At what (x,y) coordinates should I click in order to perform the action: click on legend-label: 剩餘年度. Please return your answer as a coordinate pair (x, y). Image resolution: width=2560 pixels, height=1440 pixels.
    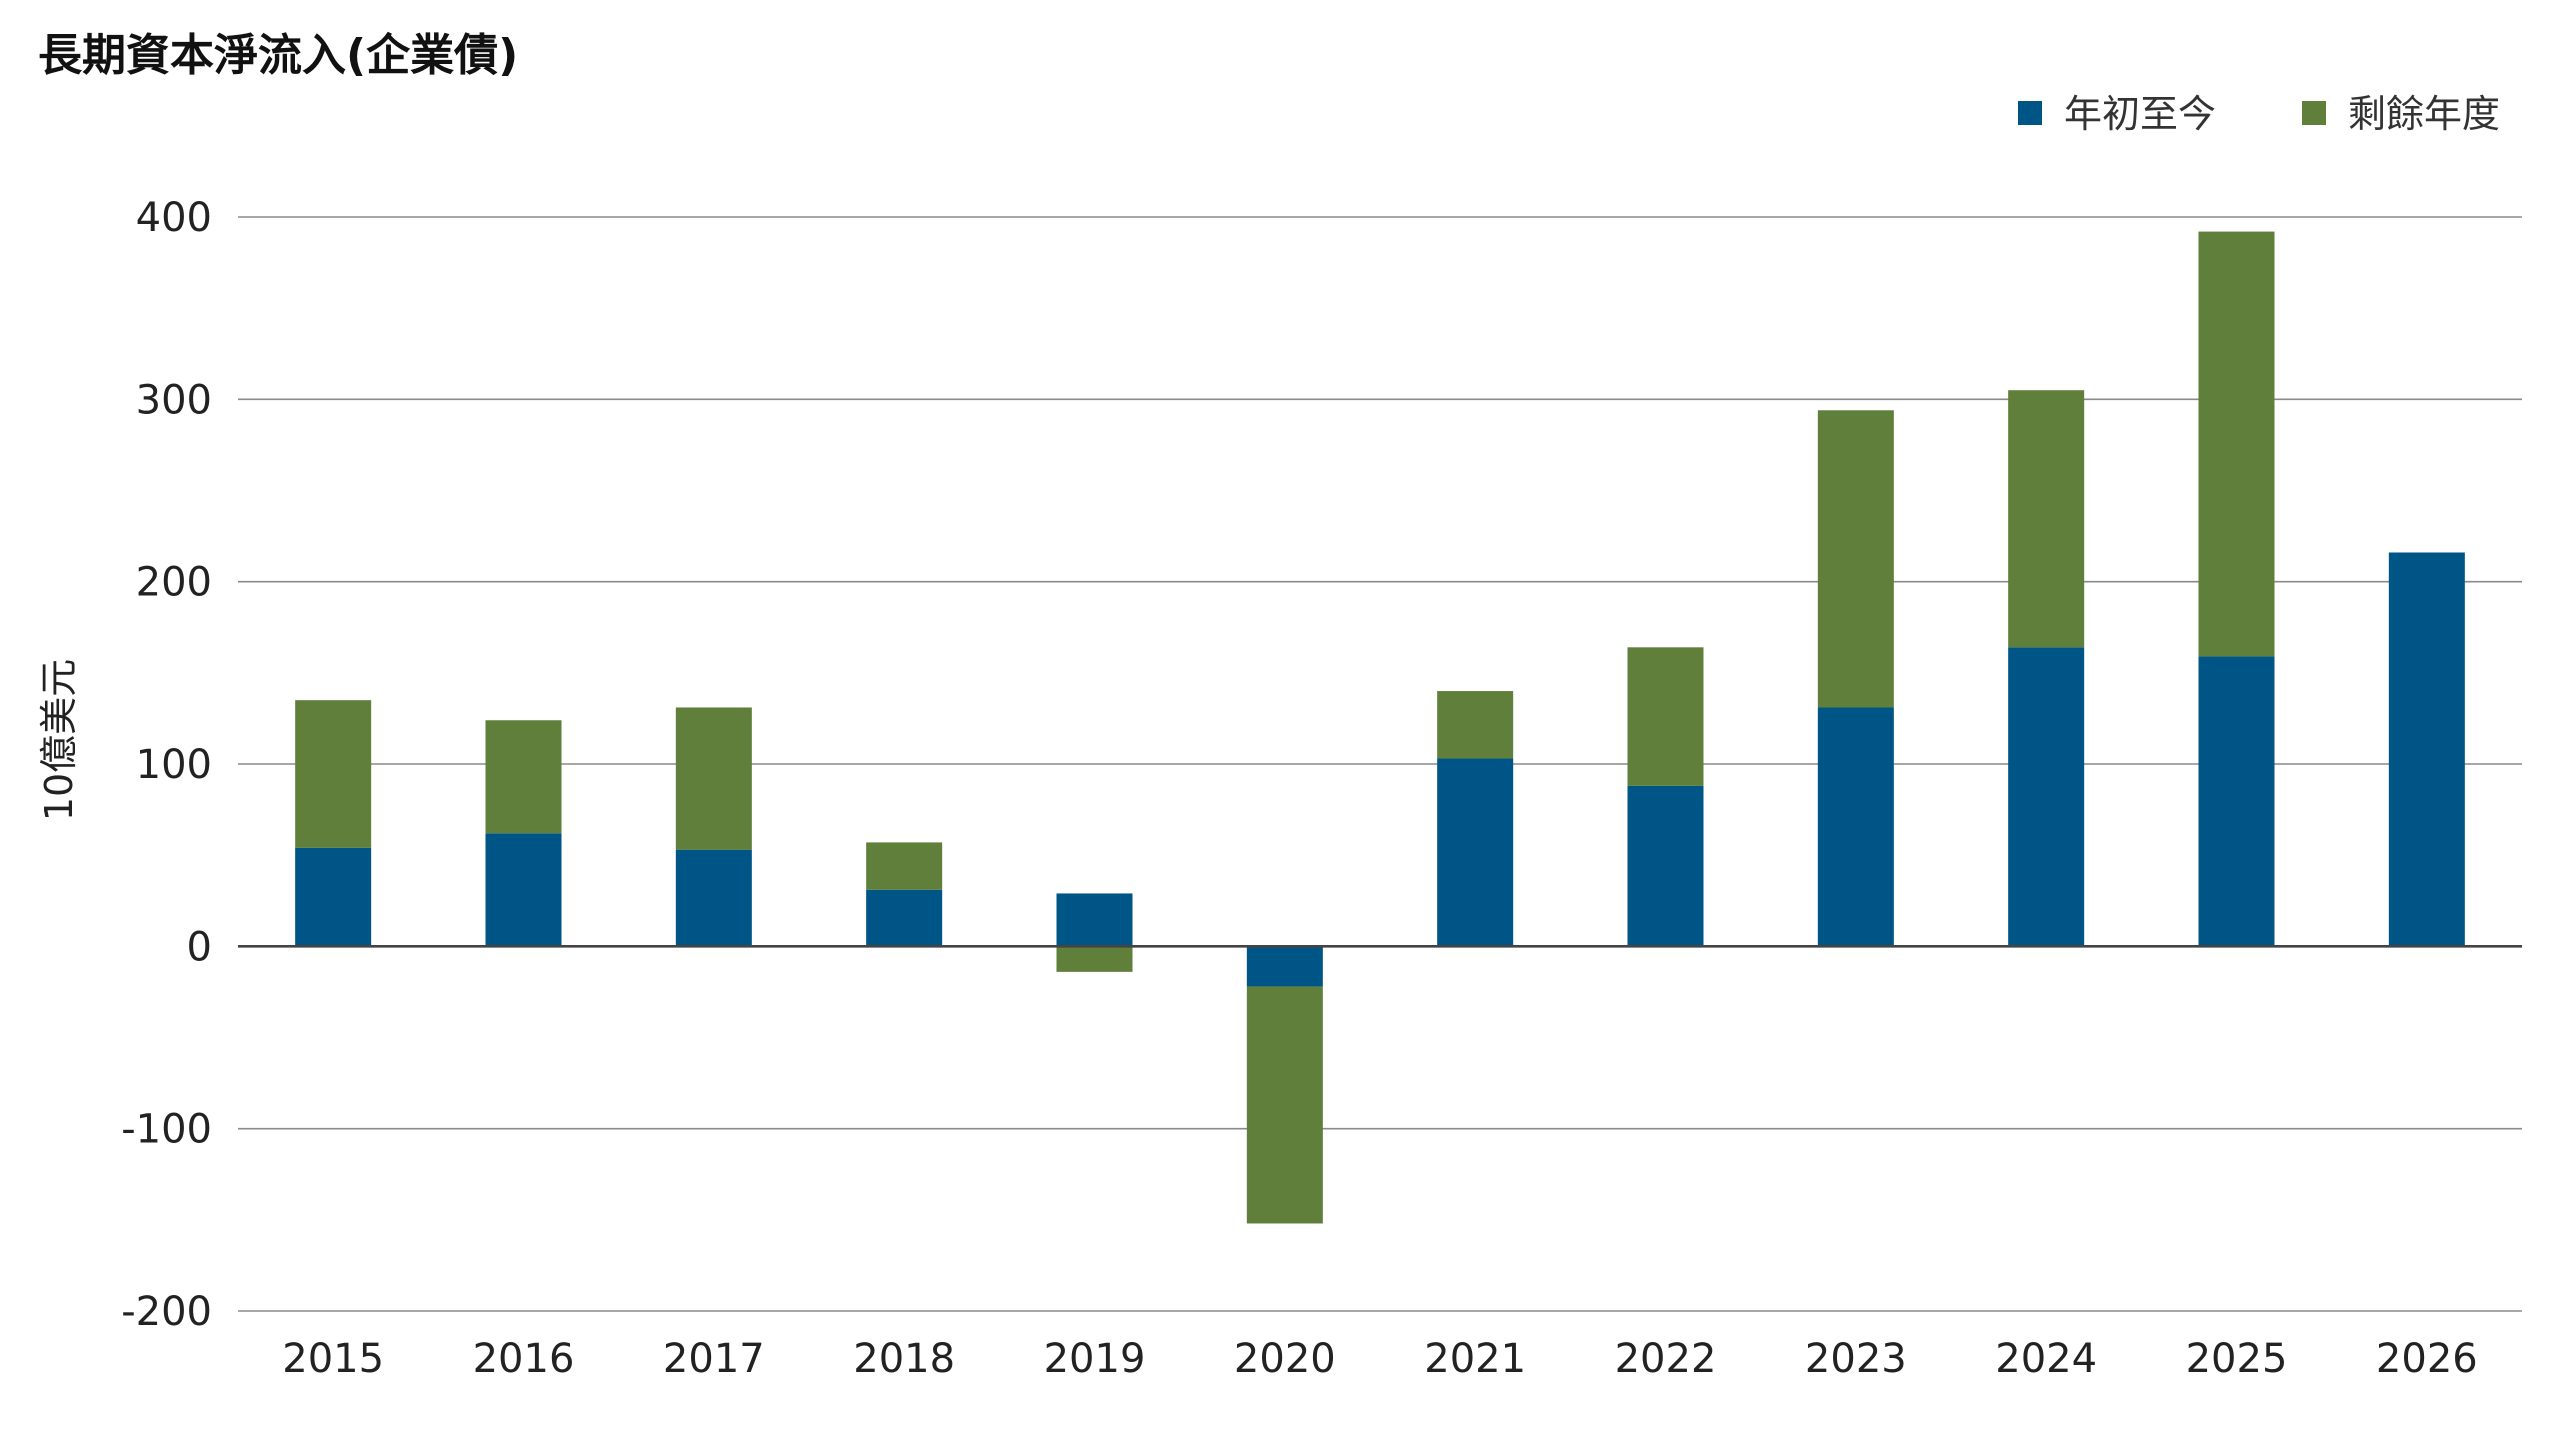
    Looking at the image, I should click on (2424, 114).